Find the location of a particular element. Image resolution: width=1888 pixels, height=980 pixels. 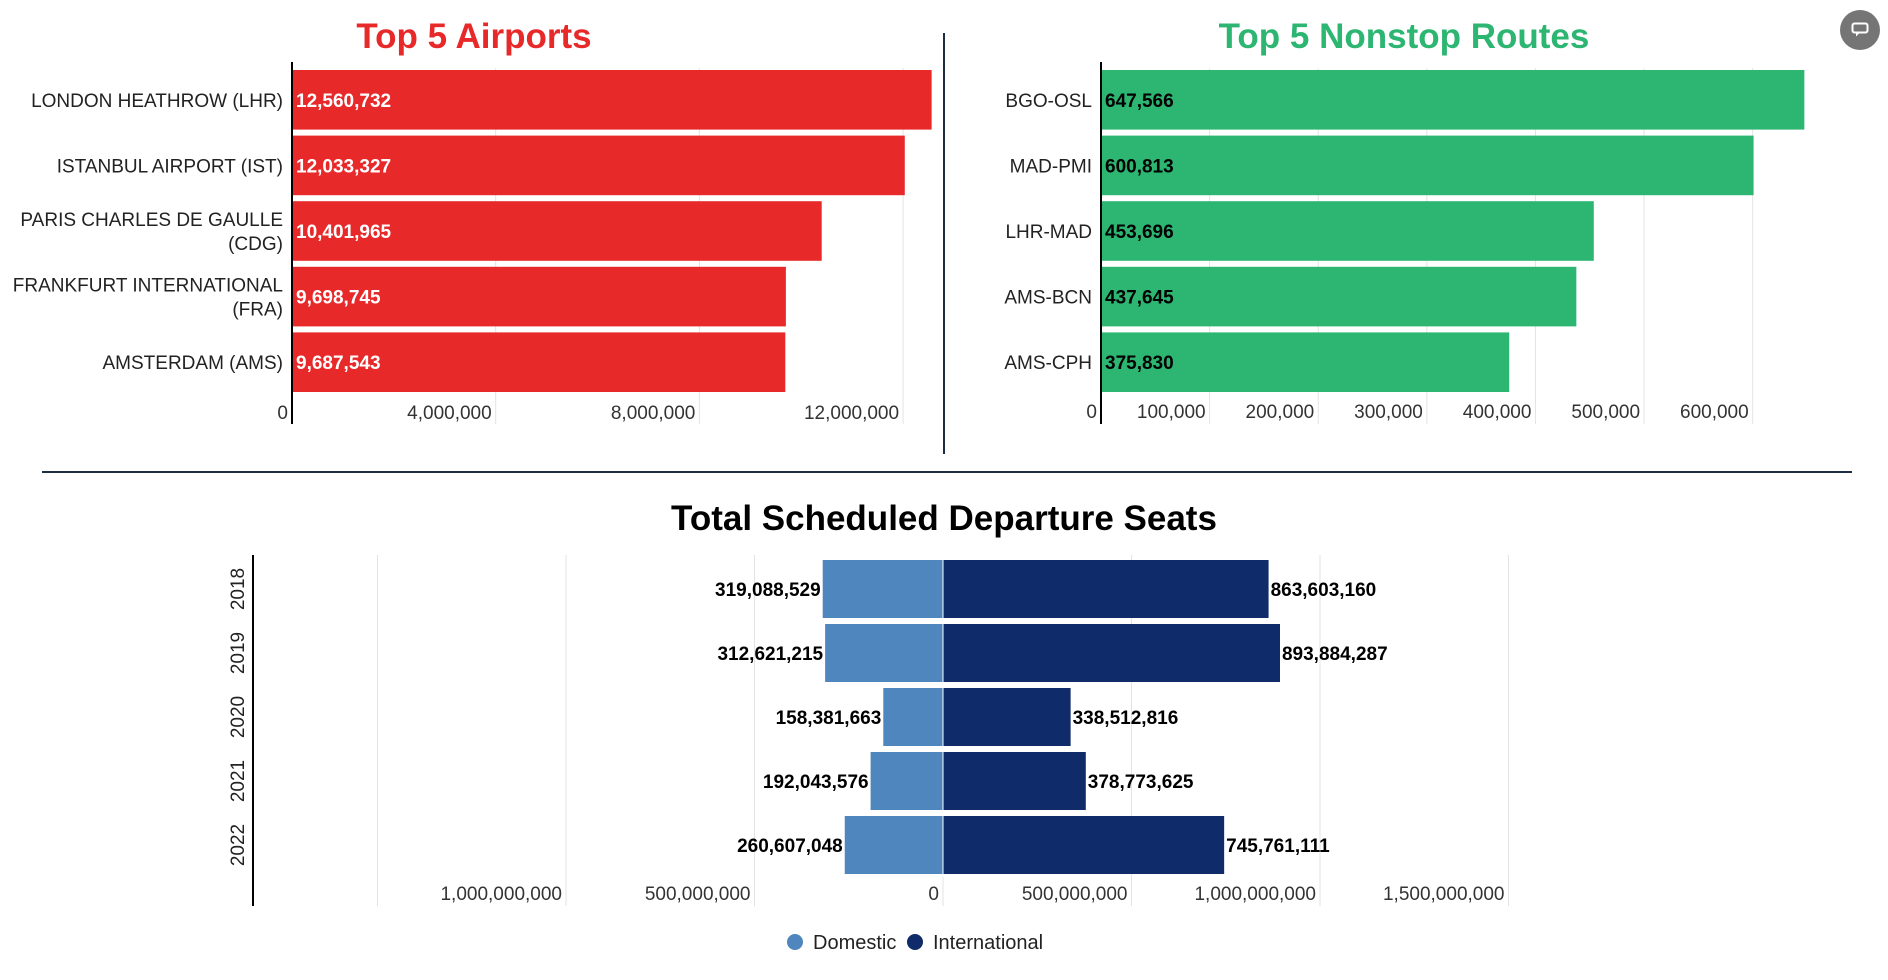

category-label: AMS-CPH is located at coordinates (1048, 363).